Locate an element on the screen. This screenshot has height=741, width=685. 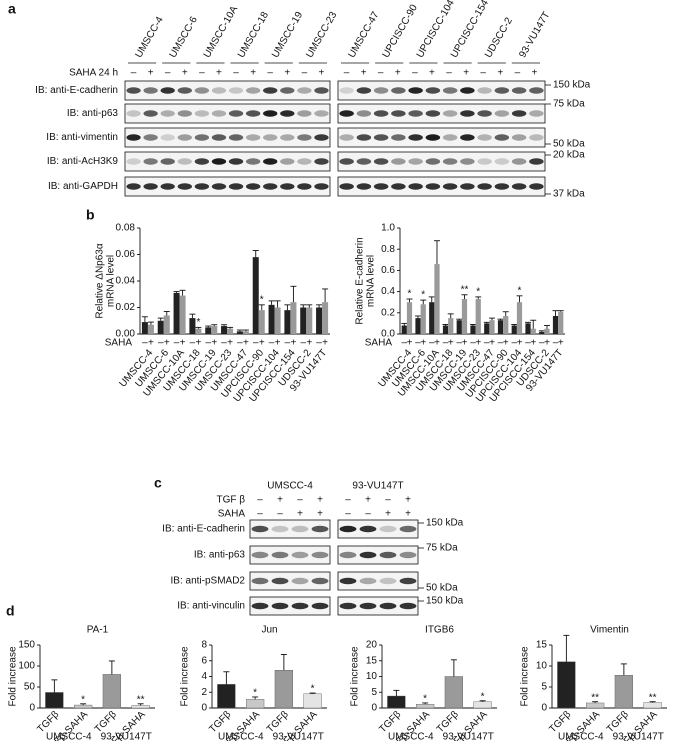
blot-row-label: IB: anti-p63 is located at coordinates (220, 555).